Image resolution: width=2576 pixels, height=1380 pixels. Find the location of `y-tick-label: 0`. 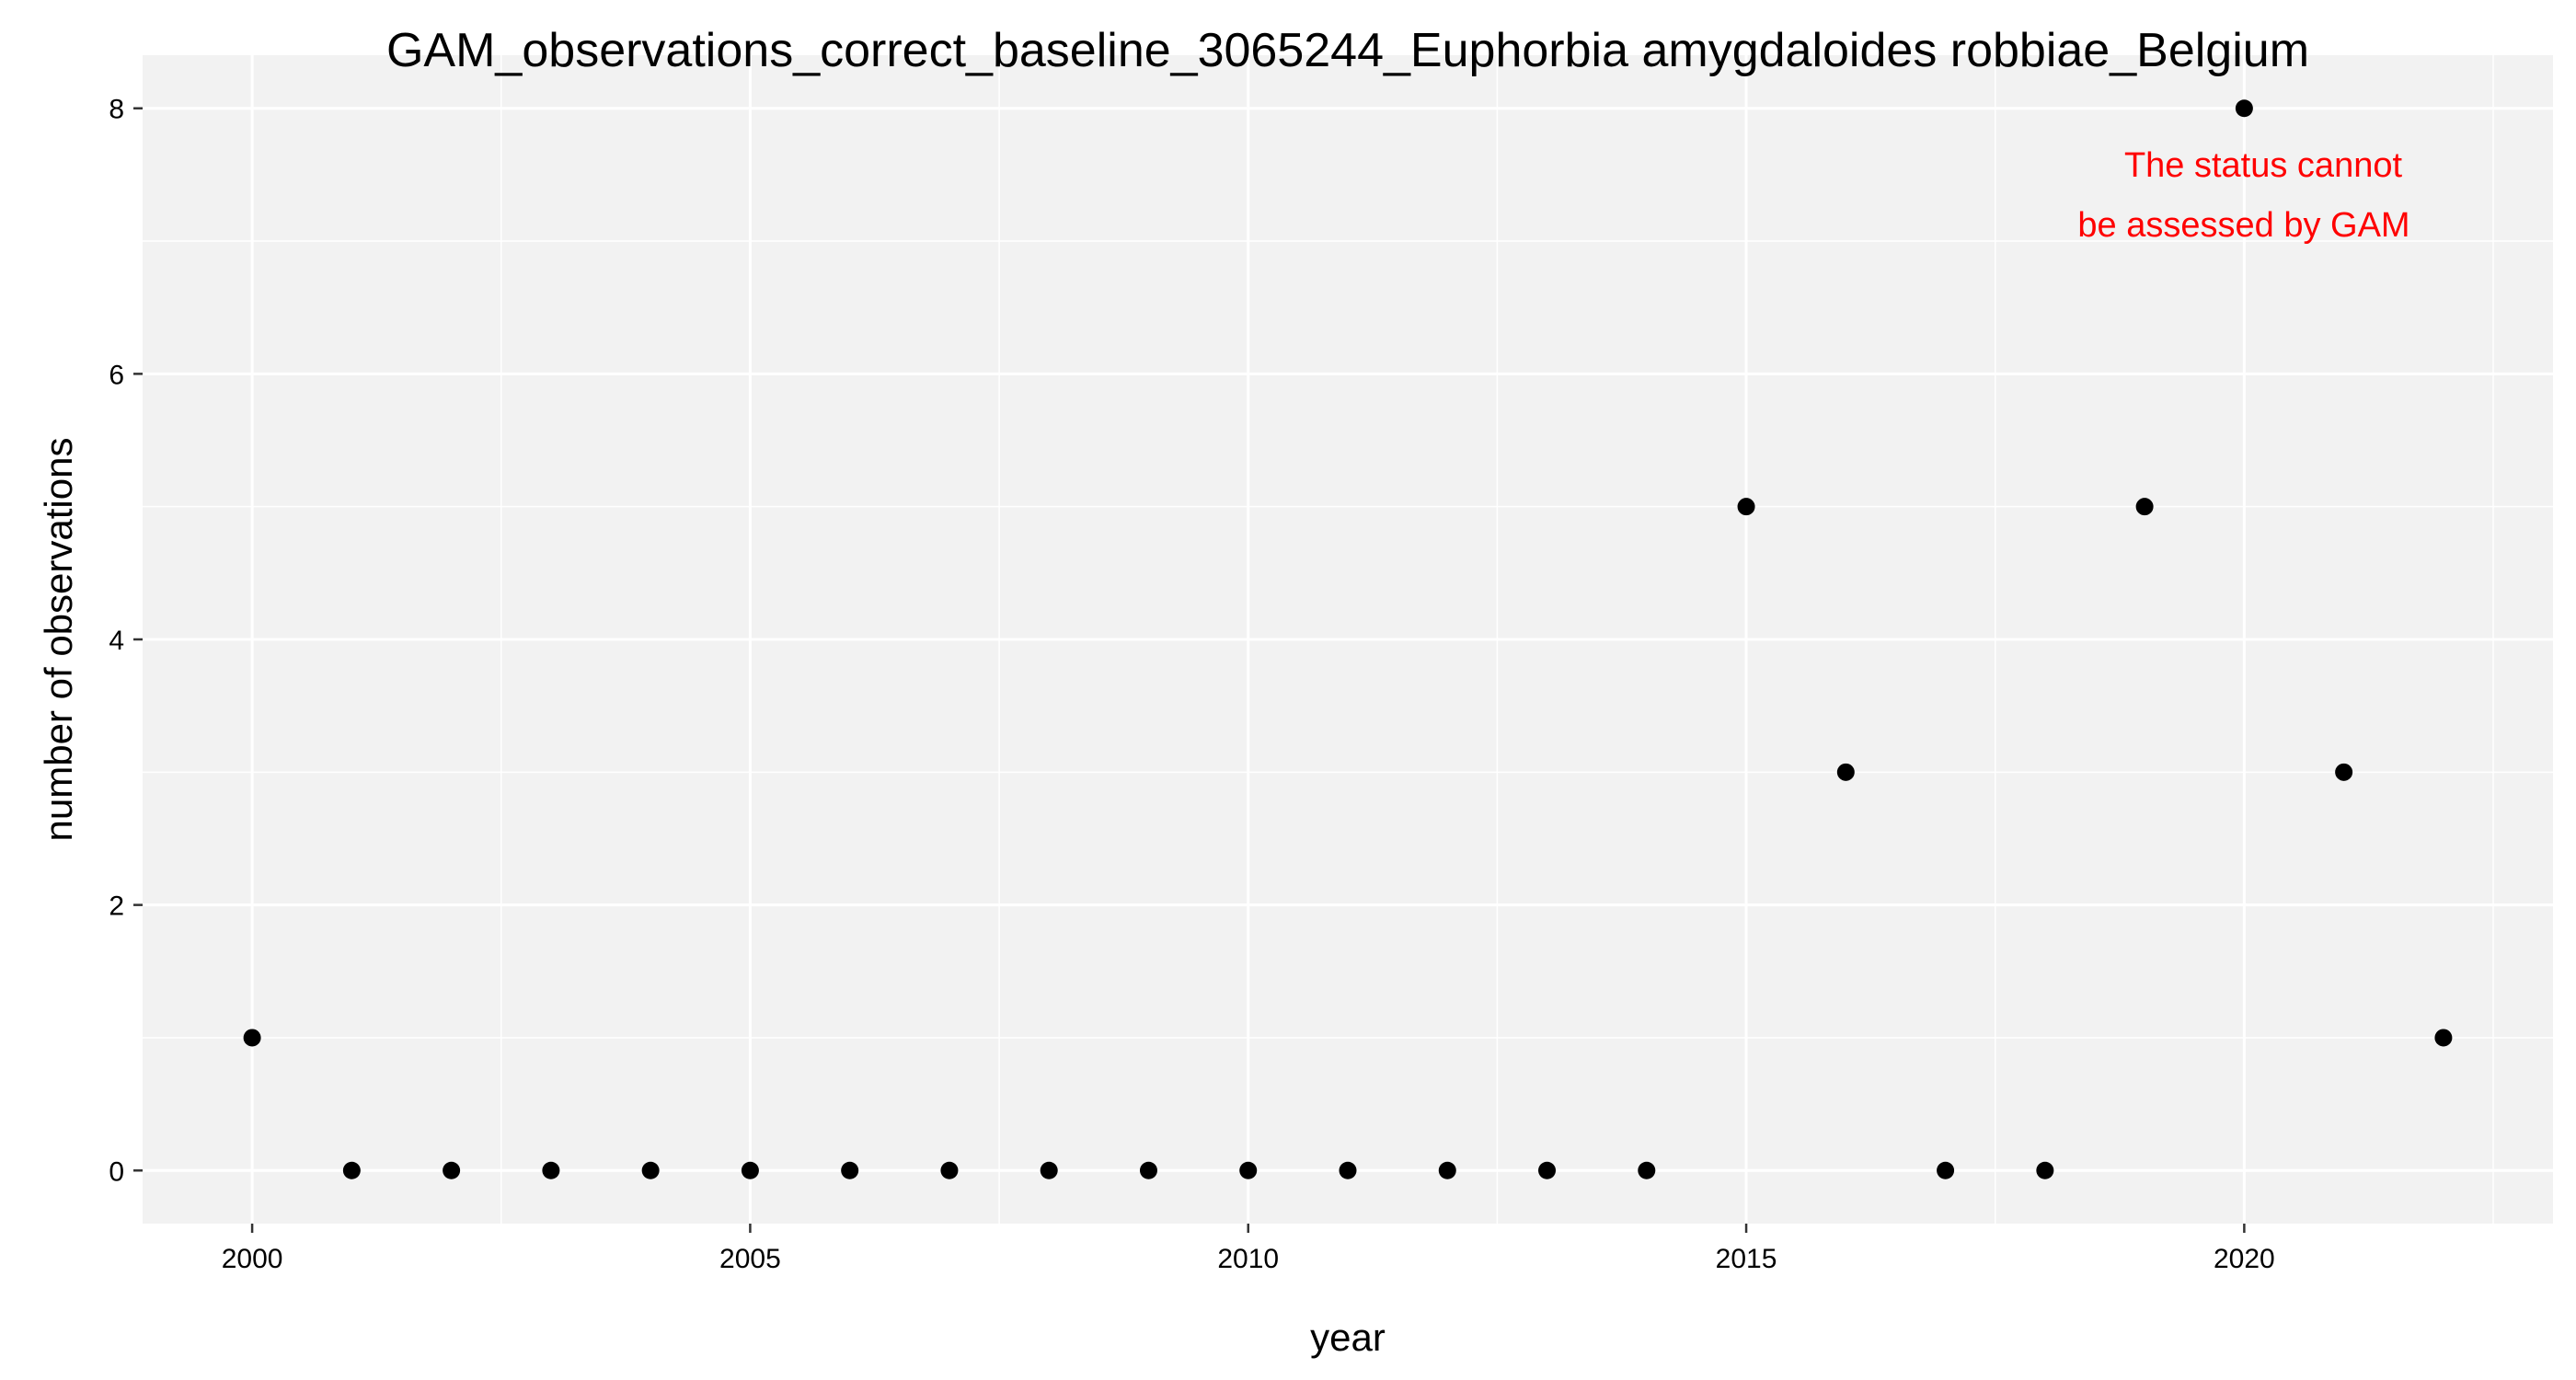

y-tick-label: 0 is located at coordinates (116, 1171).